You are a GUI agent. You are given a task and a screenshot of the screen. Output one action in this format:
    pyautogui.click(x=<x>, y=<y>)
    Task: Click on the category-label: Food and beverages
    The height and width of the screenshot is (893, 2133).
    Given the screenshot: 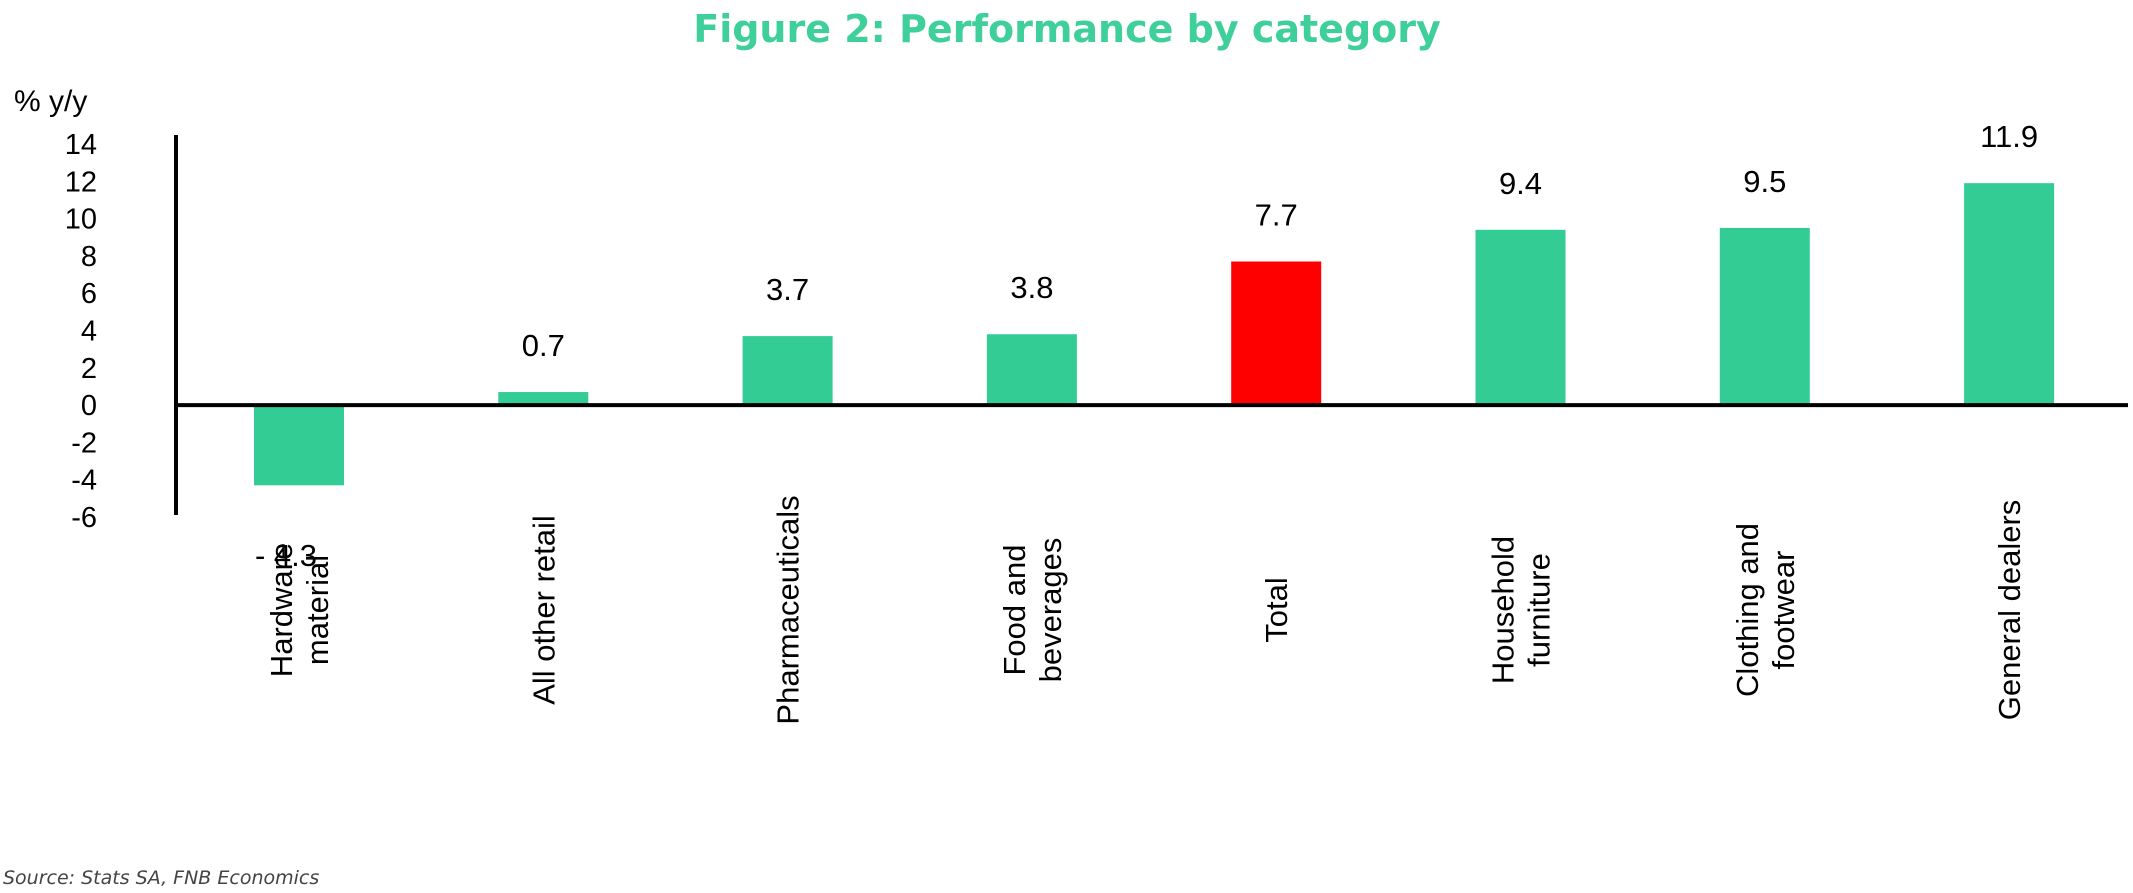 What is the action you would take?
    pyautogui.click(x=1032, y=610)
    